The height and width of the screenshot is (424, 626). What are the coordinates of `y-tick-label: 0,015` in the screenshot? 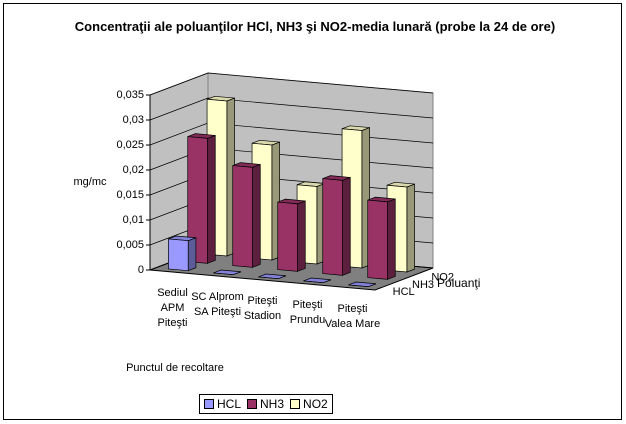 It's located at (130, 195).